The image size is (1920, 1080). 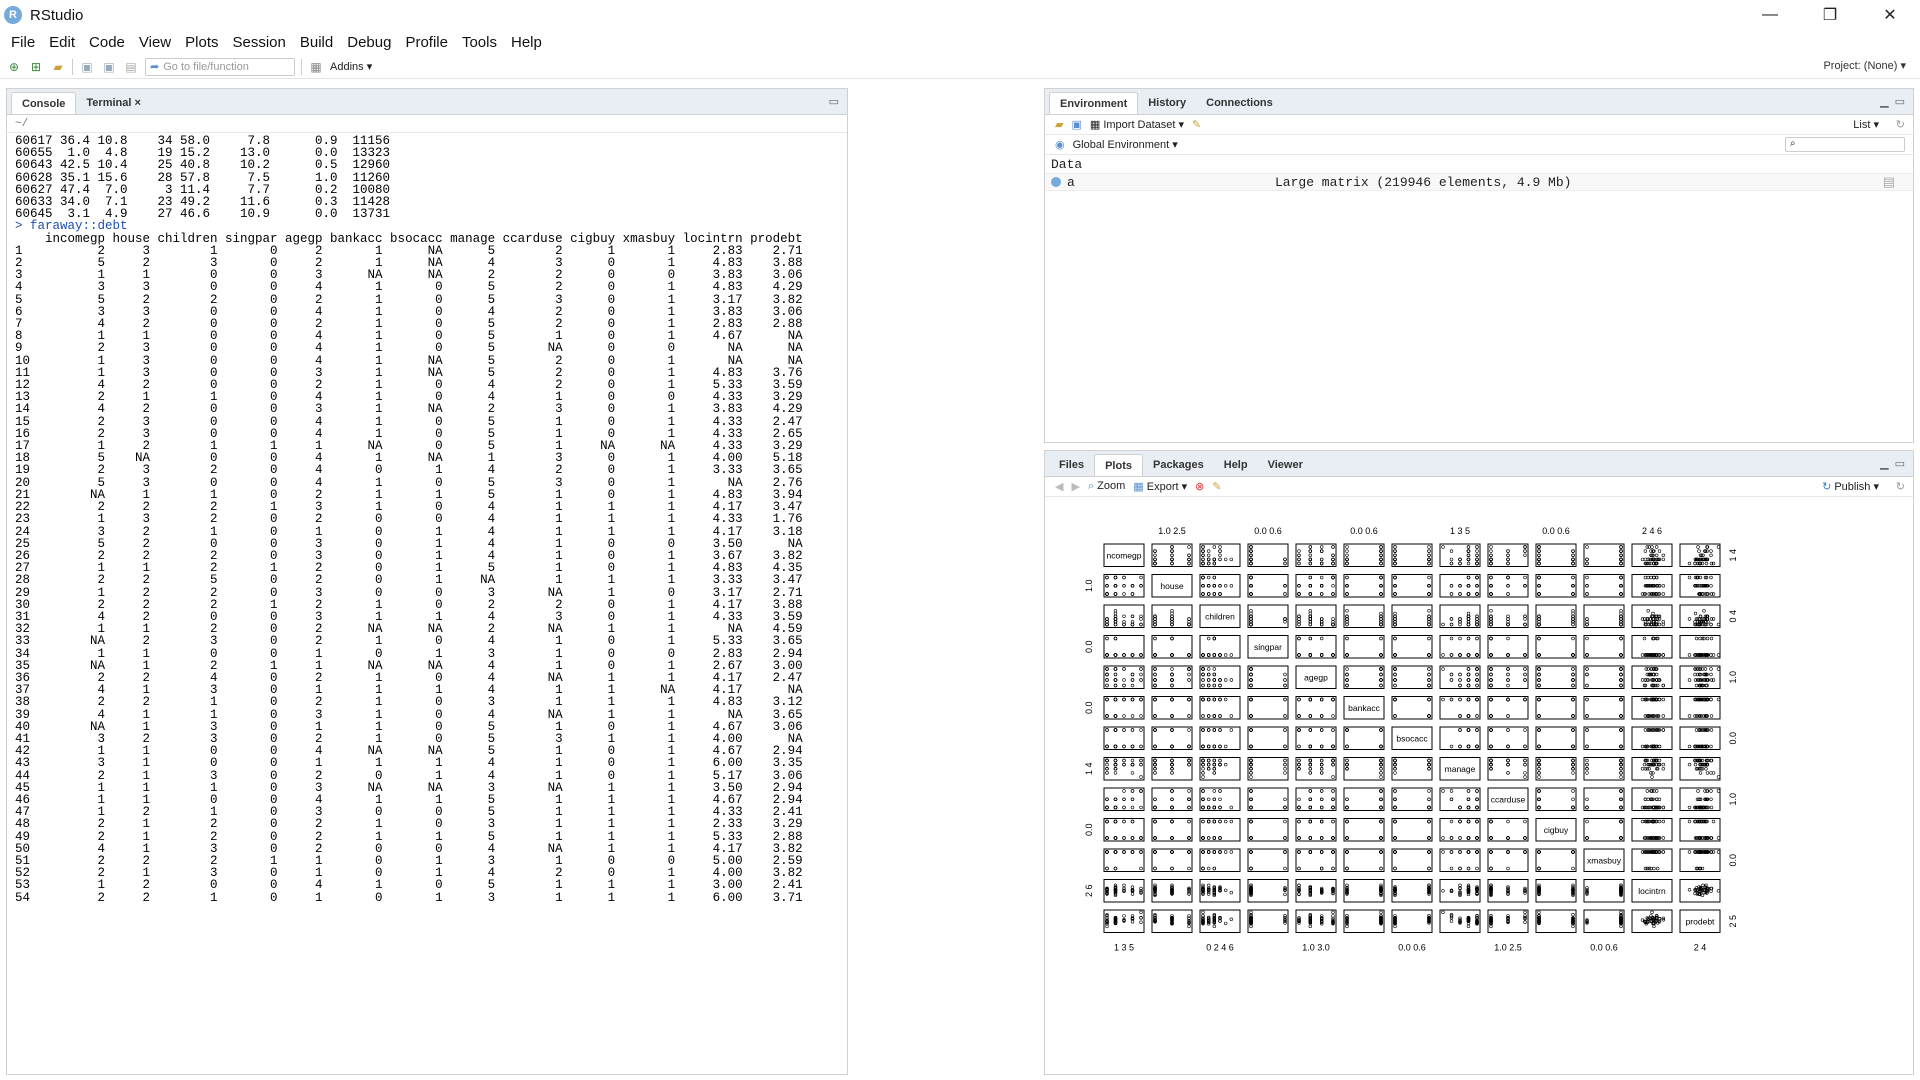 I want to click on menu-build: Build, so click(x=316, y=42).